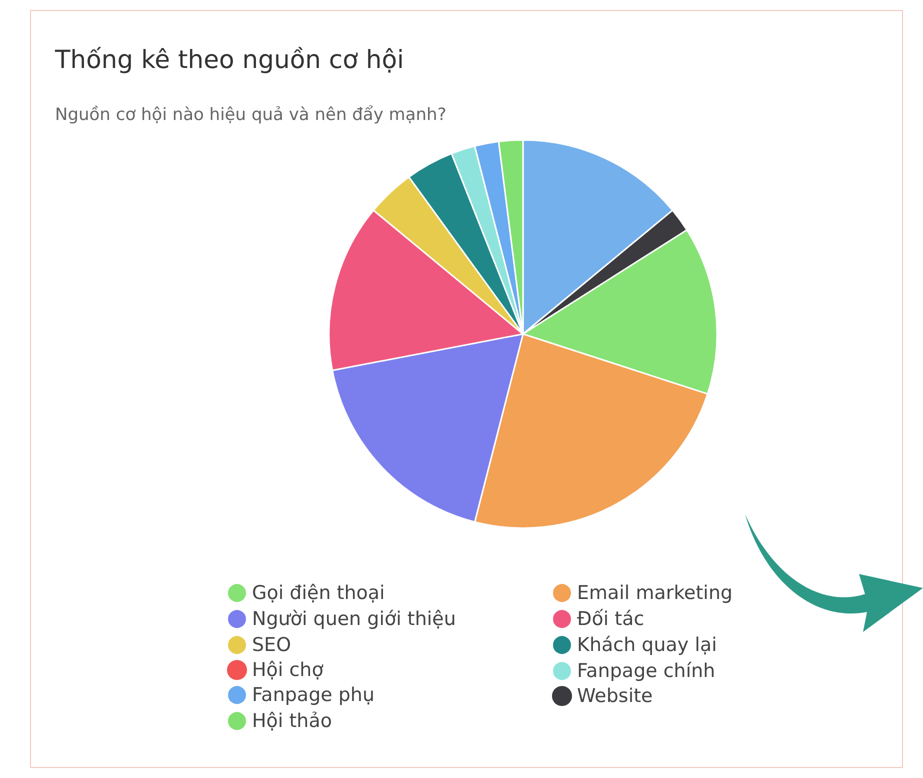  Describe the element at coordinates (646, 671) in the screenshot. I see `legend-label: Fanpage chính` at that location.